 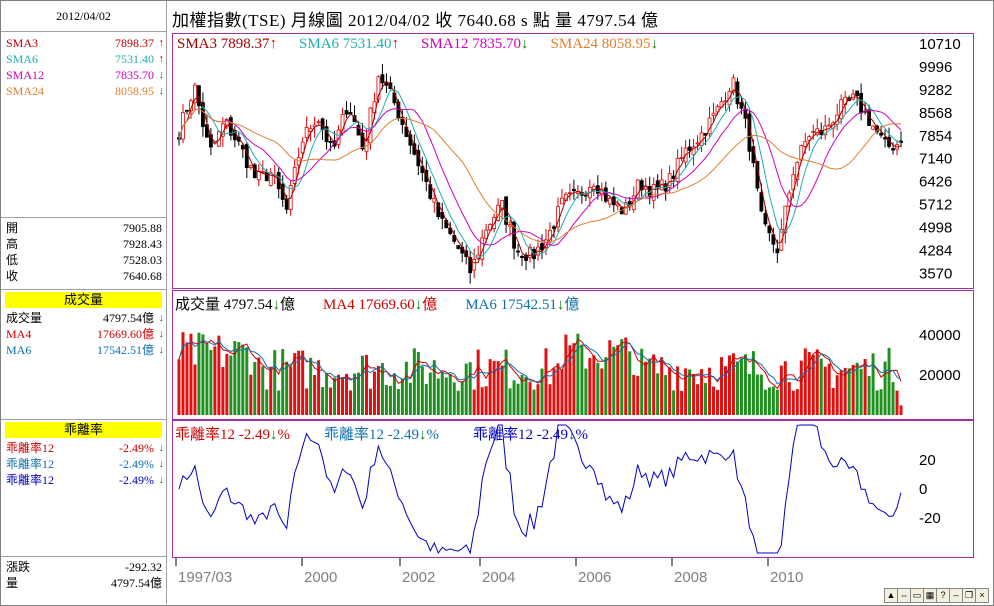 I want to click on y-tick-label: 9996, so click(x=935, y=67).